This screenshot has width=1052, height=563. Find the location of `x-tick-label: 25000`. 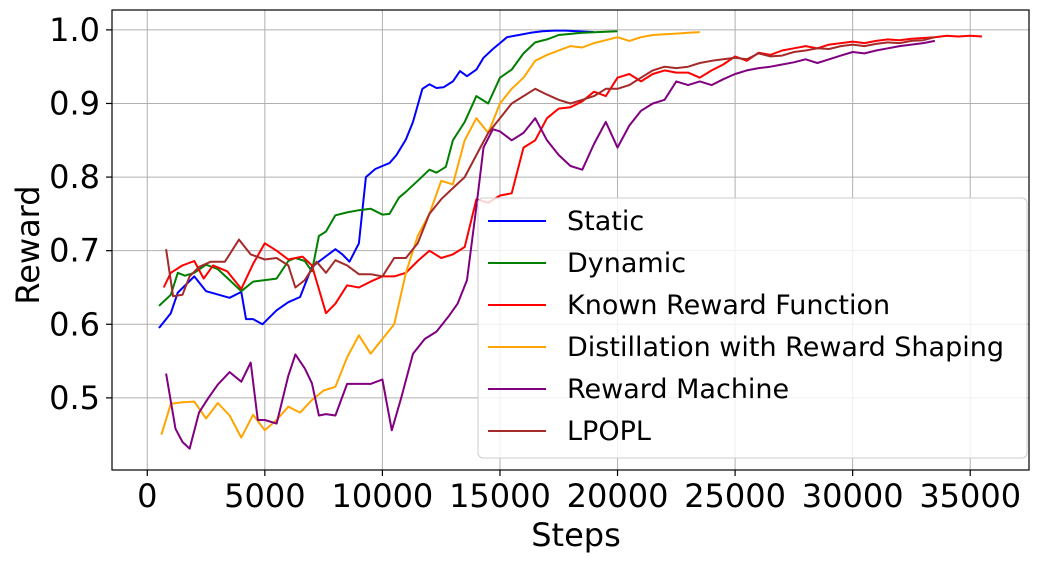

x-tick-label: 25000 is located at coordinates (735, 496).